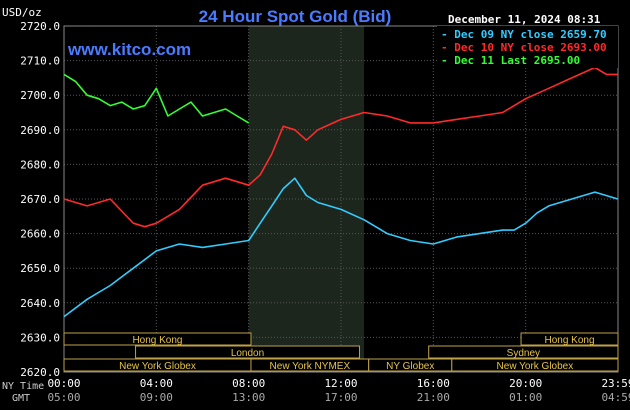 The image size is (630, 410). Describe the element at coordinates (524, 47) in the screenshot. I see `legend-entry-1: - Dec 10 NY close 2693.00` at that location.